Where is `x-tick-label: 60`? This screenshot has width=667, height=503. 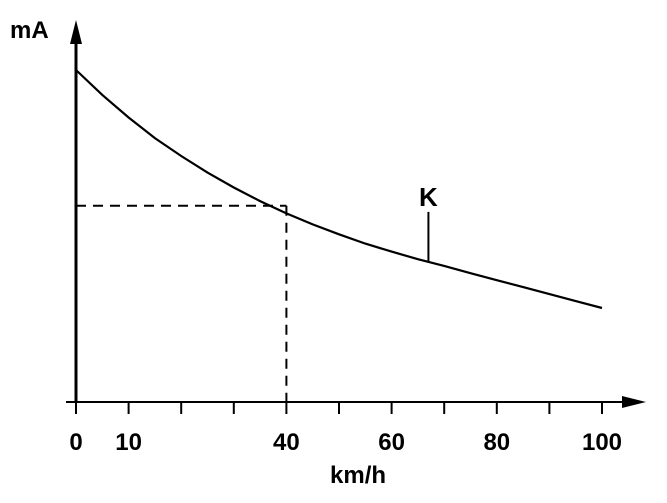 x-tick-label: 60 is located at coordinates (391, 442).